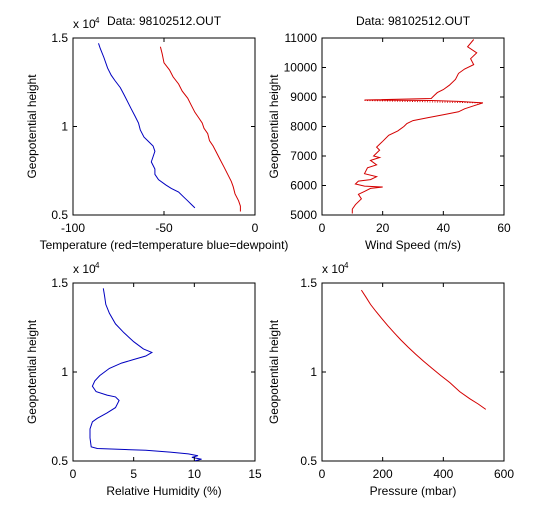 The image size is (560, 520). What do you see at coordinates (383, 228) in the screenshot?
I see `x-tick-label: 20` at bounding box center [383, 228].